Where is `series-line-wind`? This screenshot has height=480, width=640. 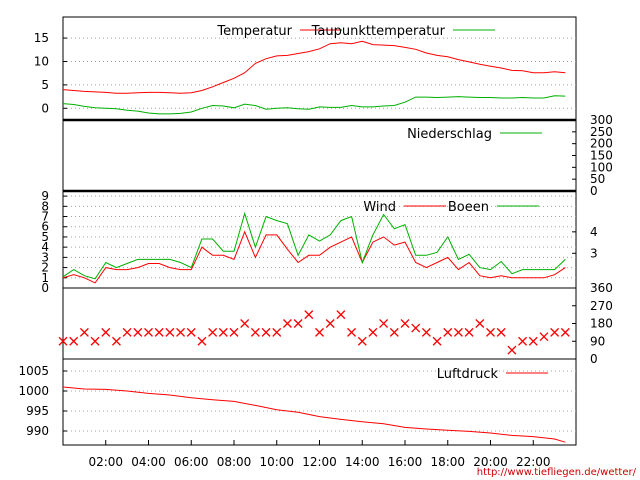
series-line-wind is located at coordinates (314, 257).